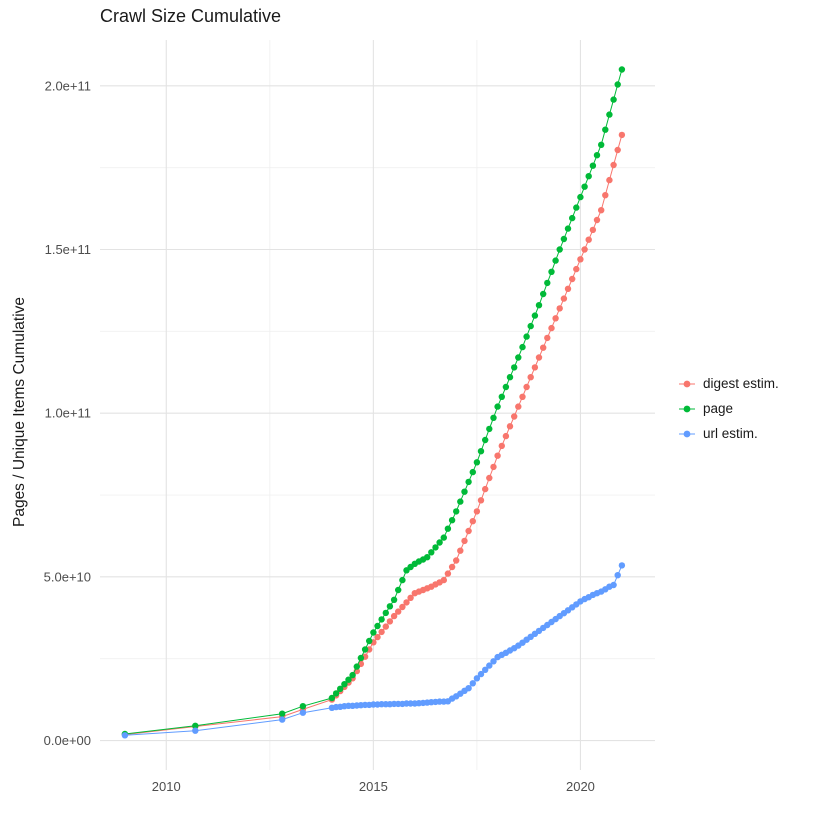  I want to click on y-tick-label: 1.5e+11, so click(68, 249).